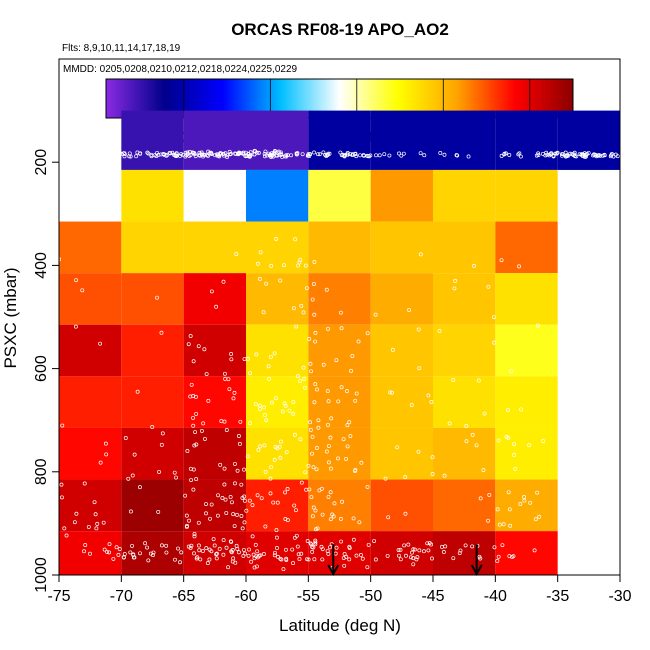  I want to click on x-axis-label: Latitude (deg N), so click(340, 625).